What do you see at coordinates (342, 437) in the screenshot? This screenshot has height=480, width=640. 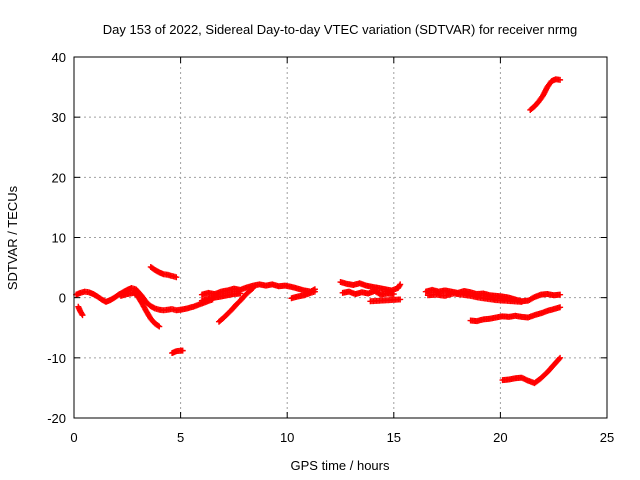 I see `x-tick-labels: 0 5 10 15 20 25` at bounding box center [342, 437].